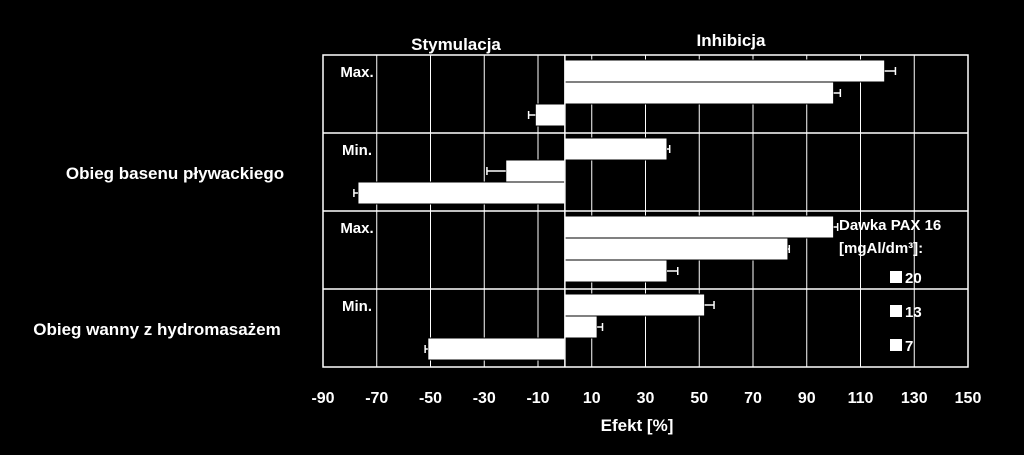  Describe the element at coordinates (861, 398) in the screenshot. I see `x-tick-label: 110` at that location.